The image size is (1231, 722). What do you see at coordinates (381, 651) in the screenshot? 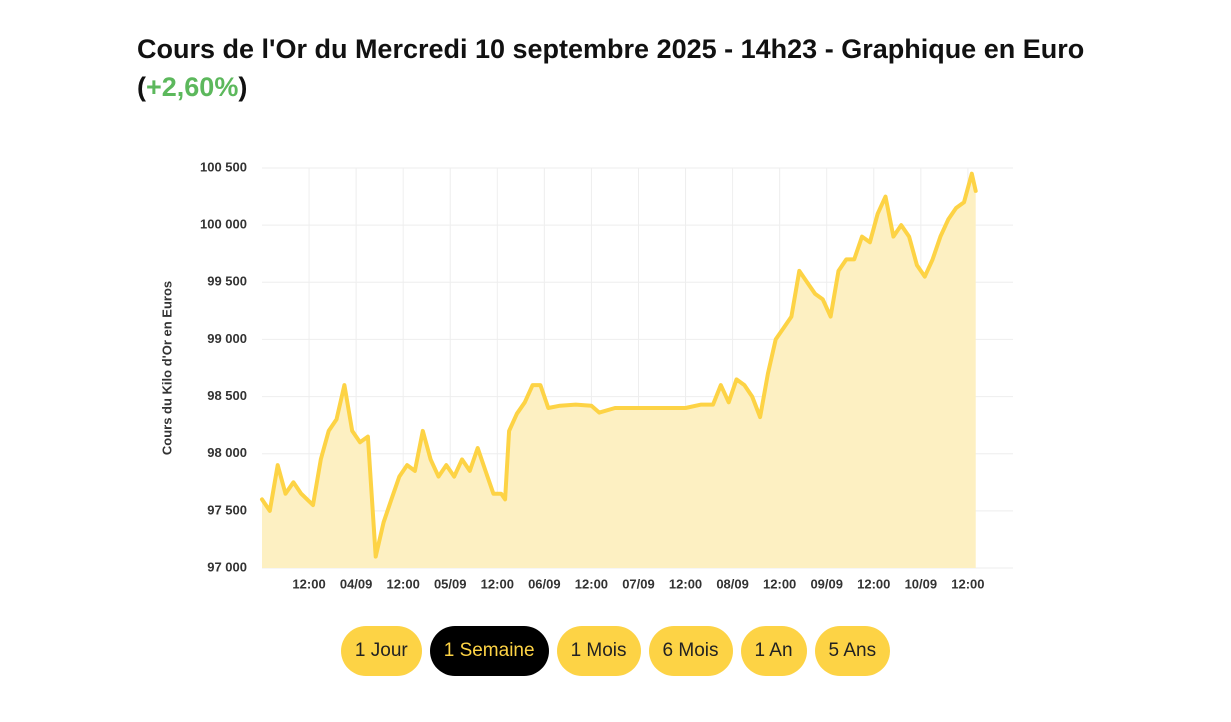
I see `range-button: 1 Jour` at bounding box center [381, 651].